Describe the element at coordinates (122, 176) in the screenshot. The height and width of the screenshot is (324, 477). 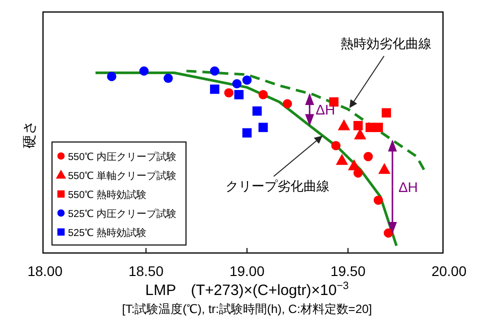
I see `legend-label: 550℃ 単軸クリープ試験` at that location.